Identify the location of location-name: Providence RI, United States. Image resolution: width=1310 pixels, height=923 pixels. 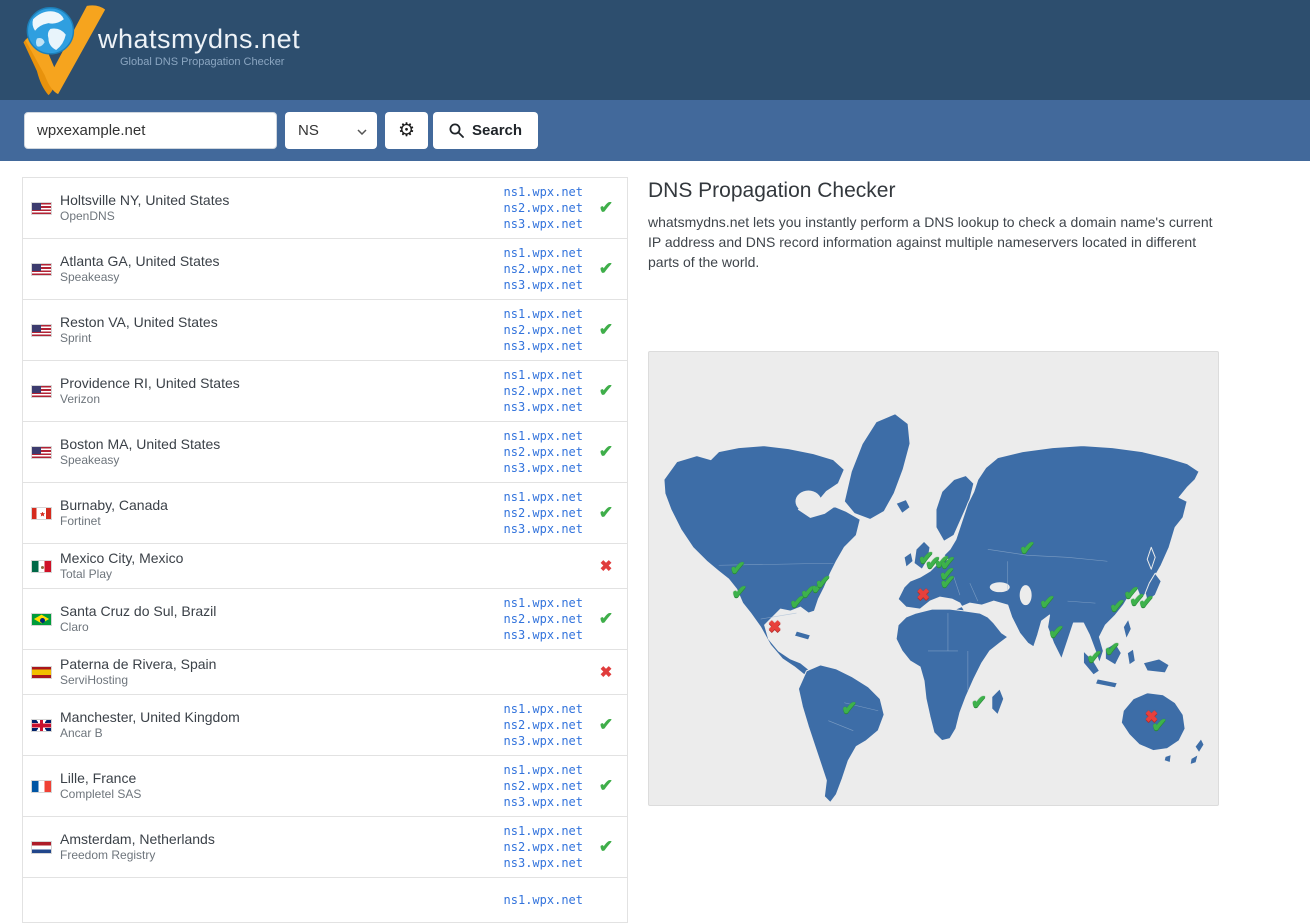
(150, 383).